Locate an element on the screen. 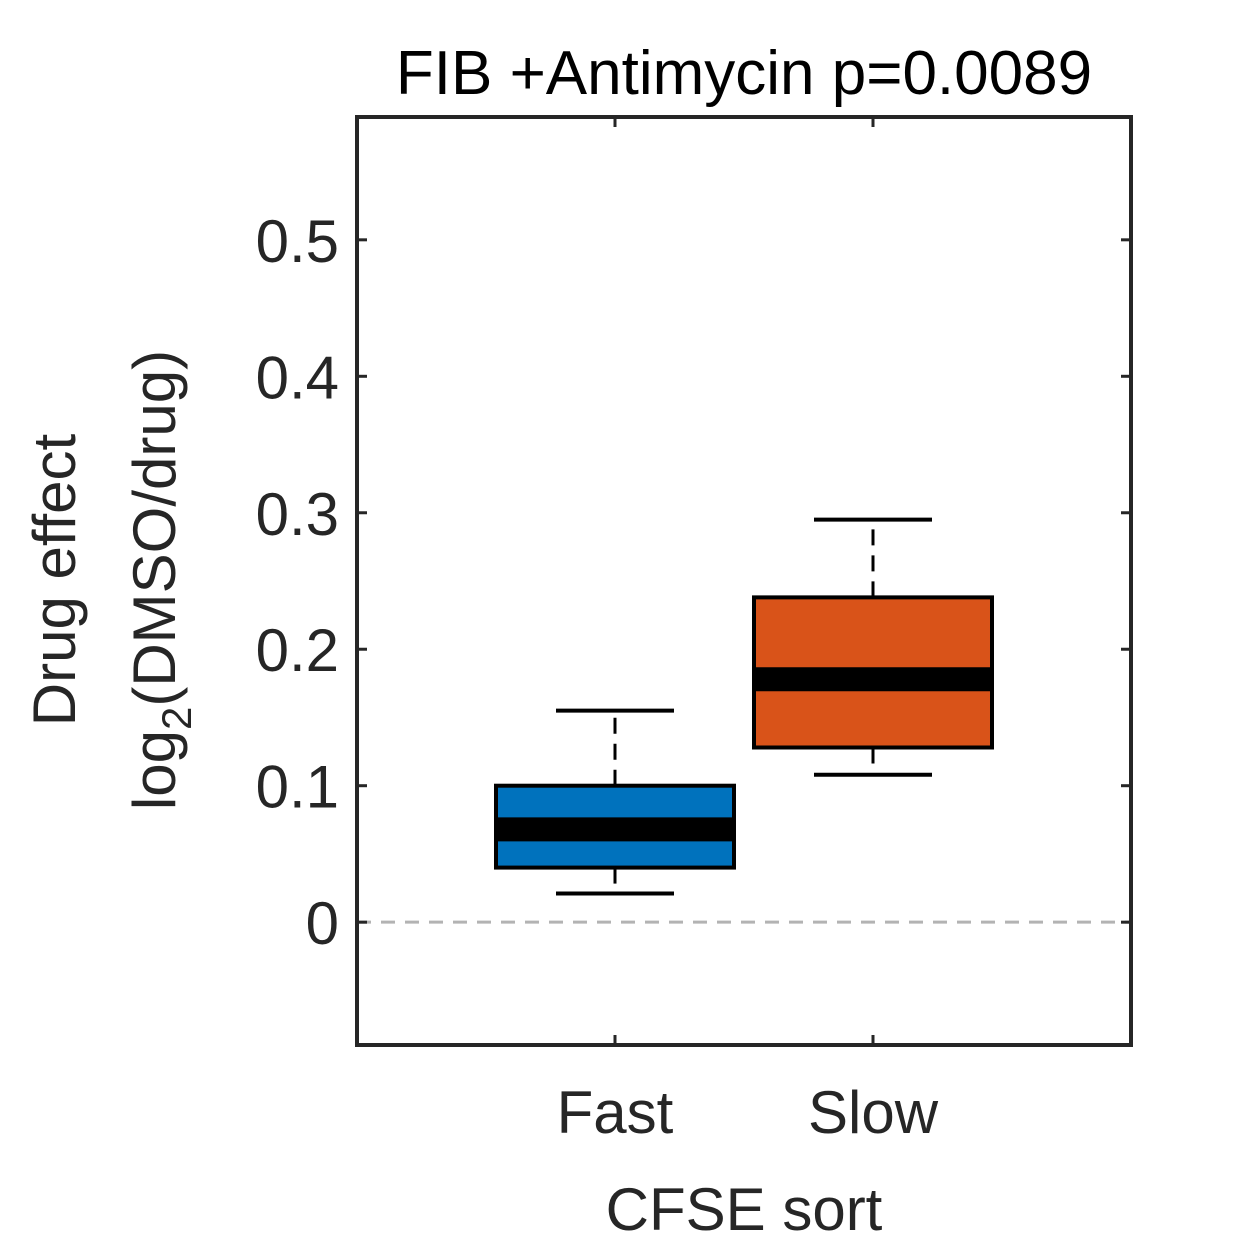 The image size is (1250, 1250). y-label-log: log is located at coordinates (154, 770).